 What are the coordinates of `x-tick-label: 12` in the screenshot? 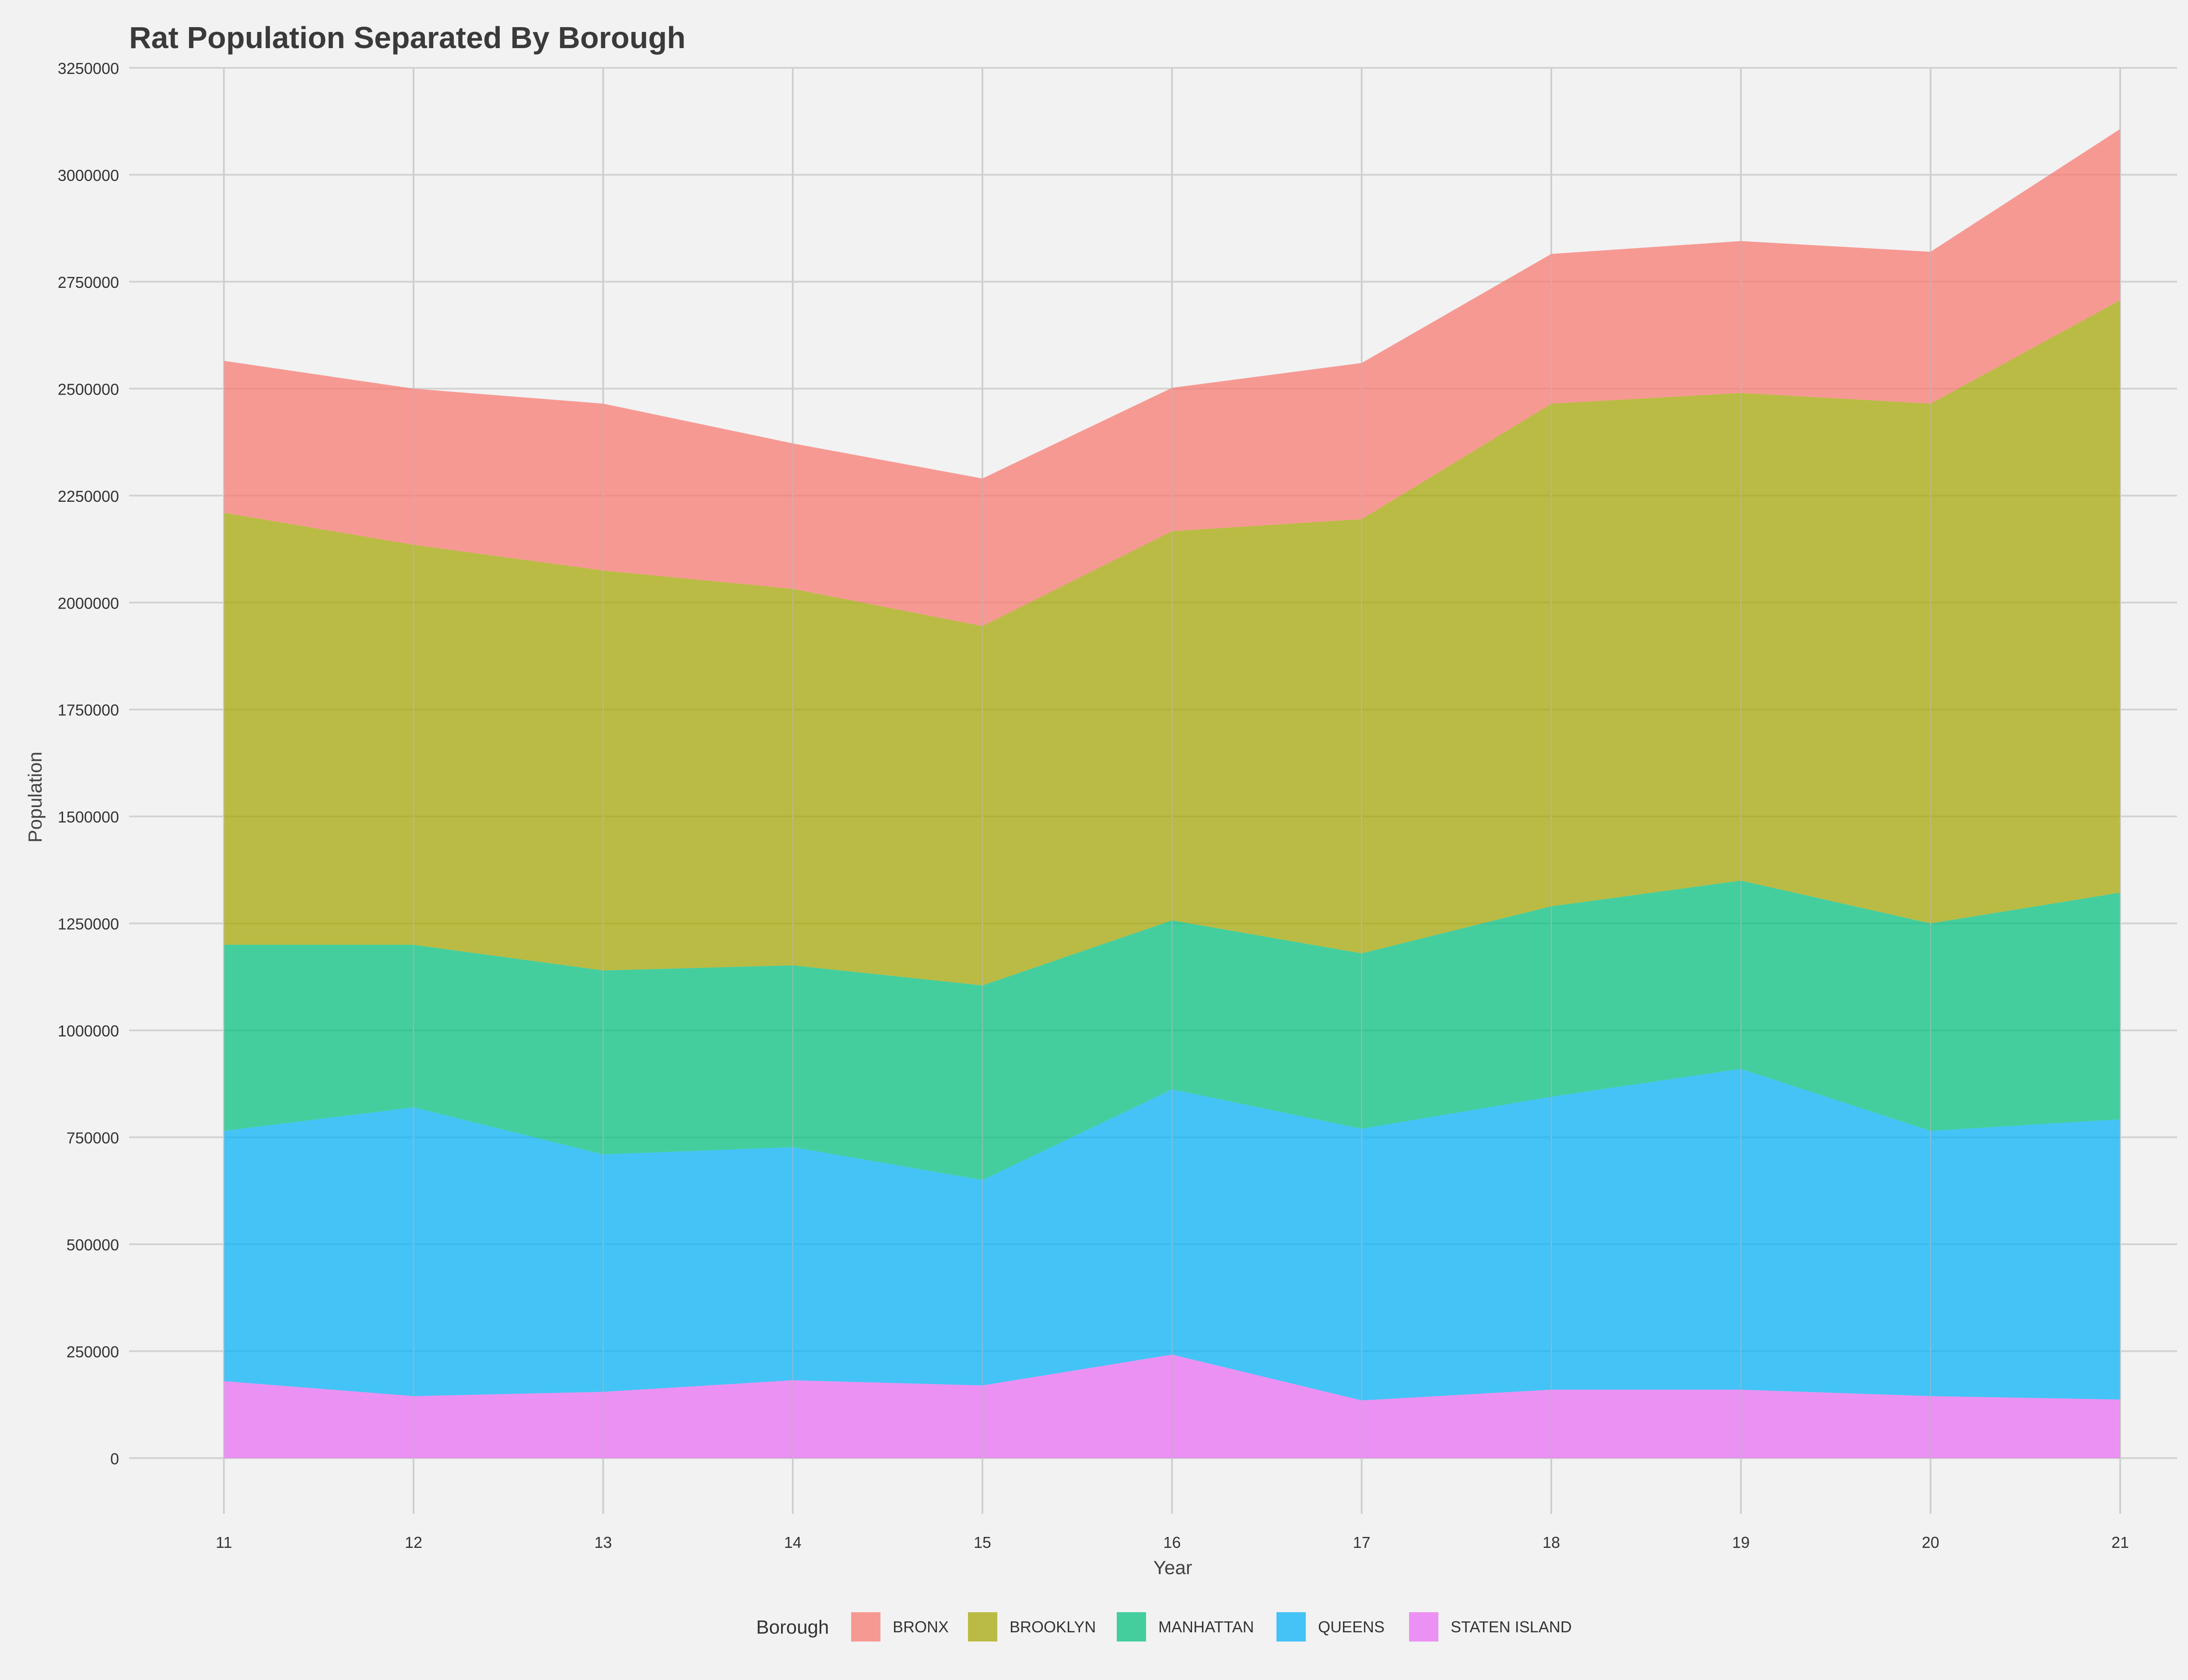 It's located at (413, 1542).